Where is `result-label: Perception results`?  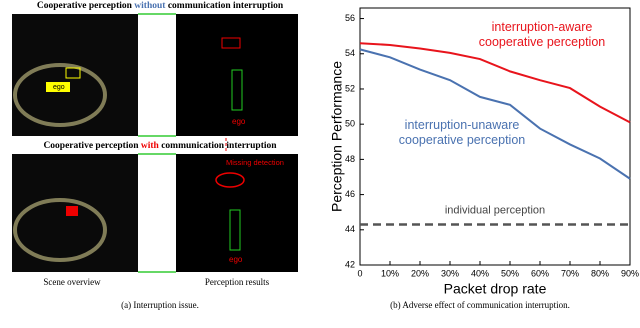
result-label: Perception results is located at coordinates (237, 282).